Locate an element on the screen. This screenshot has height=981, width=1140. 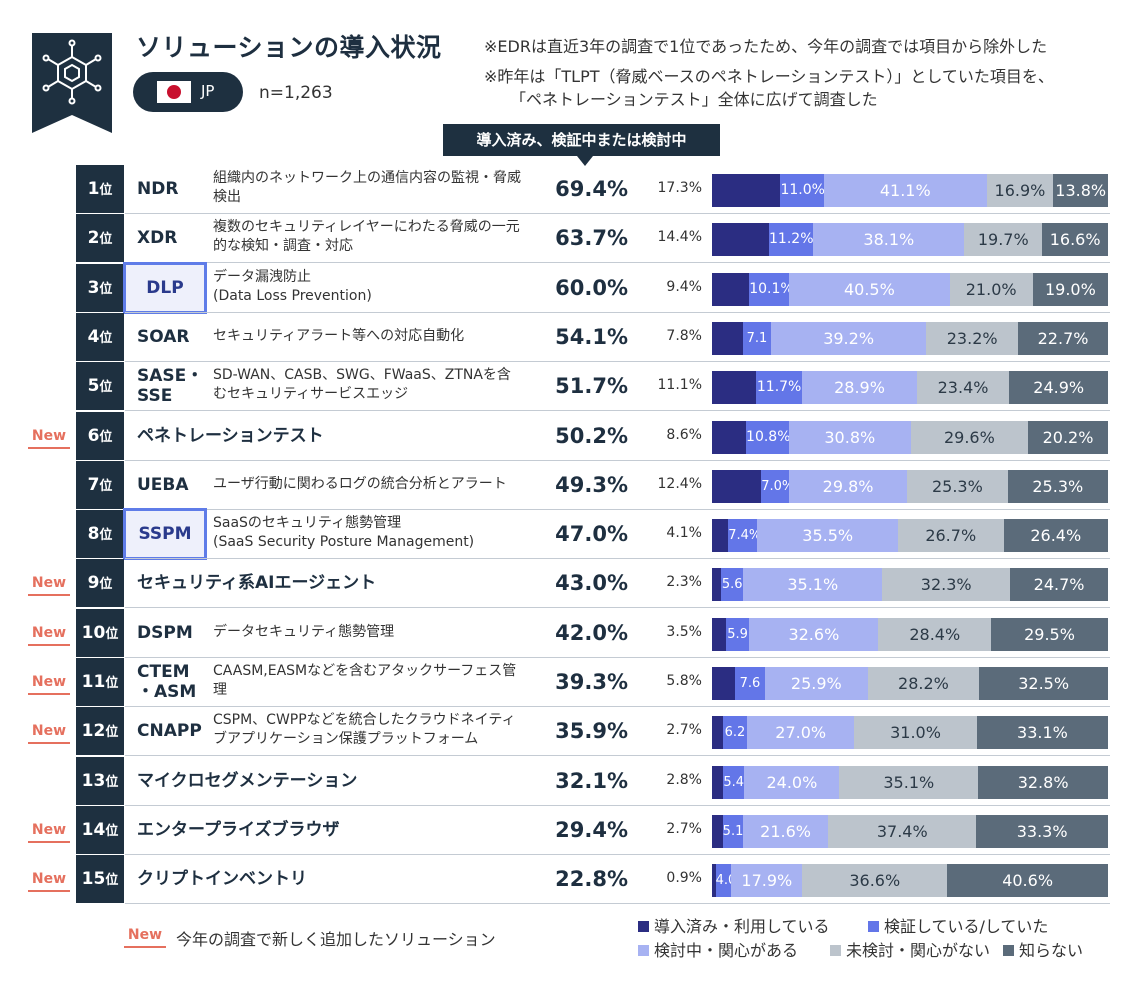
rank-cell: 6位 is located at coordinates (100, 435).